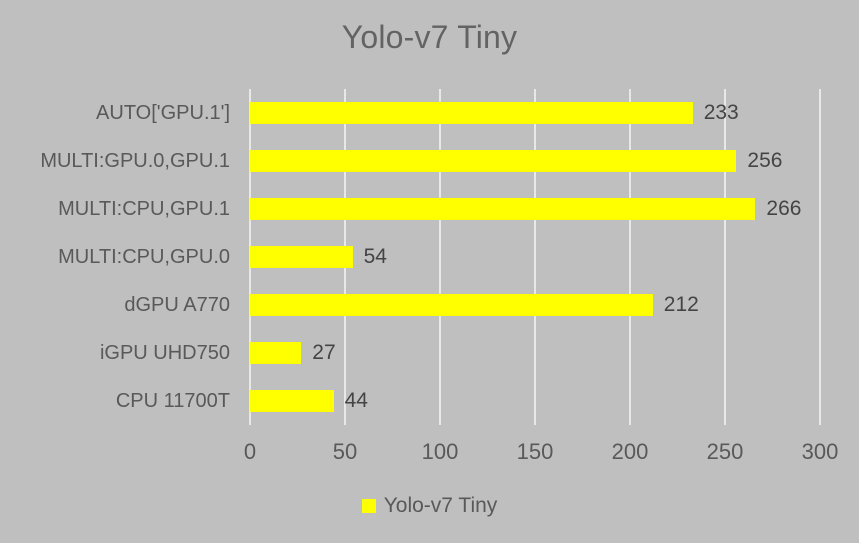 This screenshot has height=543, width=859. Describe the element at coordinates (250, 451) in the screenshot. I see `x-axis-tick-label: 0` at that location.